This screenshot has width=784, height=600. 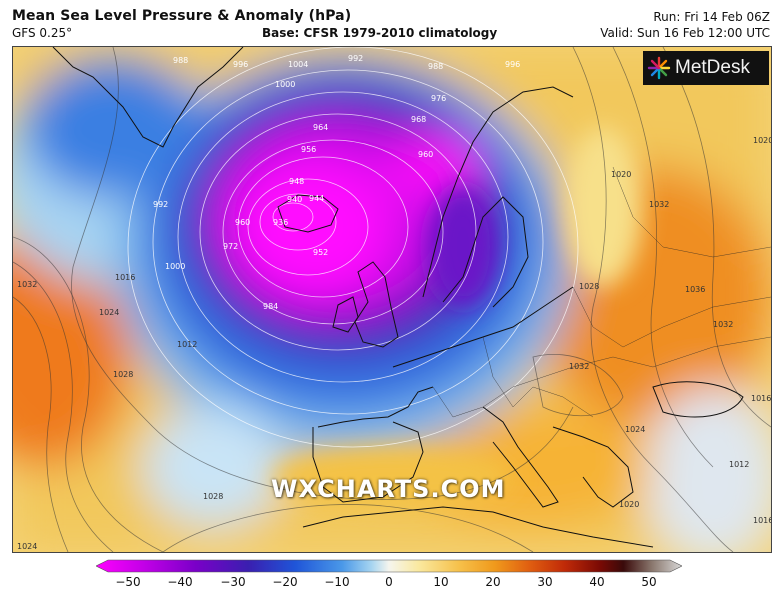 I want to click on isobar-label: 1036, so click(x=695, y=289).